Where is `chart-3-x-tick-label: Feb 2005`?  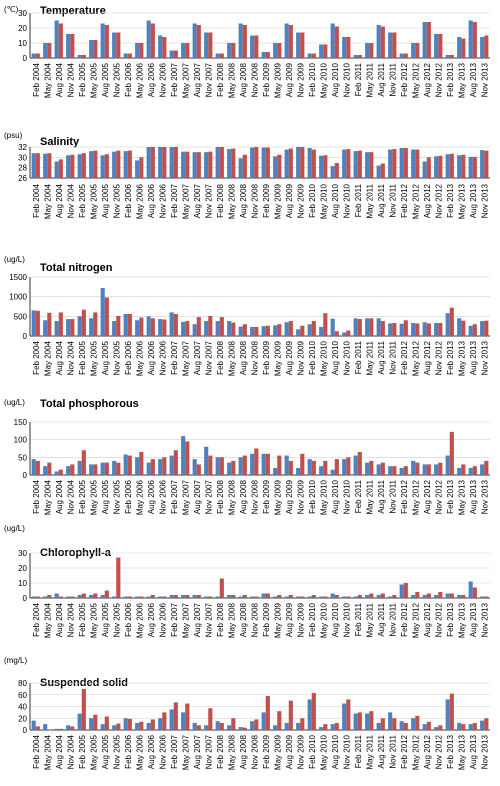 chart-3-x-tick-label: Feb 2005 is located at coordinates (82, 496).